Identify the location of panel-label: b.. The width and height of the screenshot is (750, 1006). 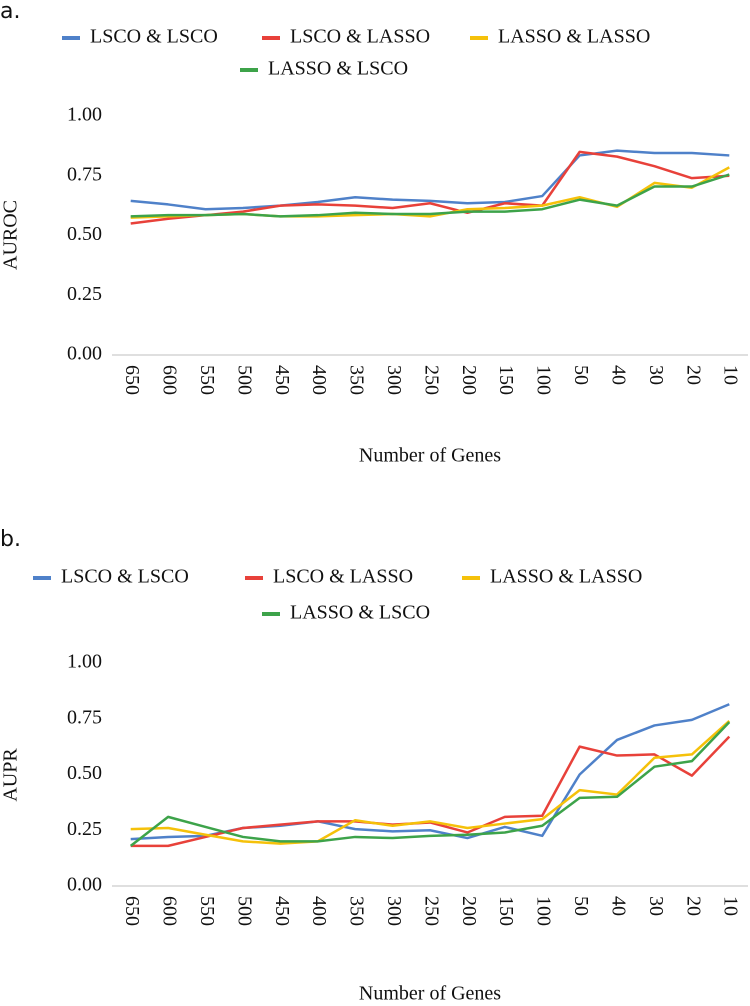
(10, 539).